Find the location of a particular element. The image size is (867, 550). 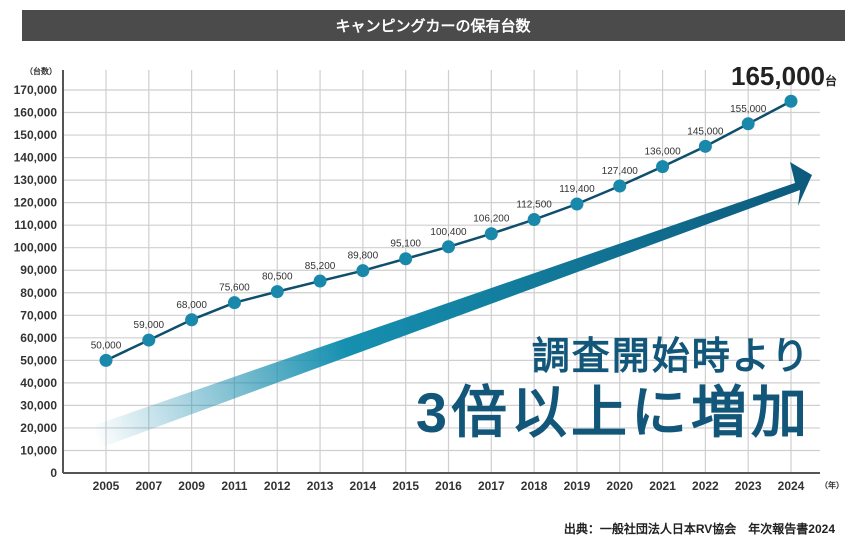

y-tick-label: 20,000 is located at coordinates (38, 428).